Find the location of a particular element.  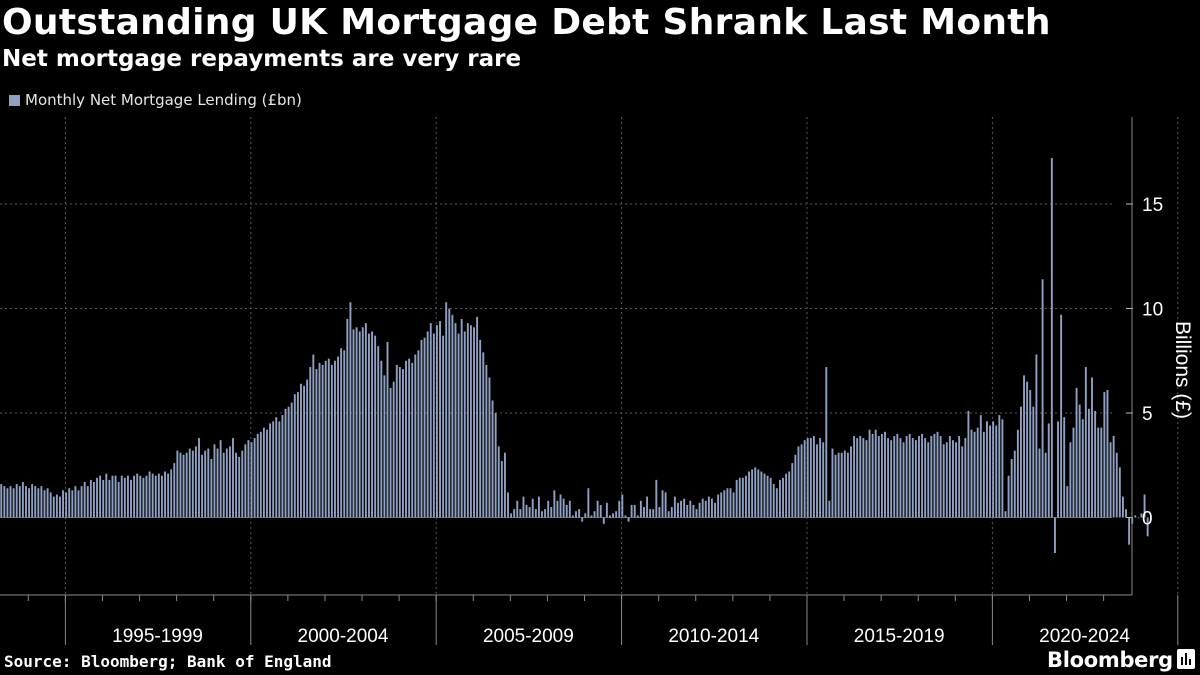

y-tick-label: 10 is located at coordinates (1152, 310).